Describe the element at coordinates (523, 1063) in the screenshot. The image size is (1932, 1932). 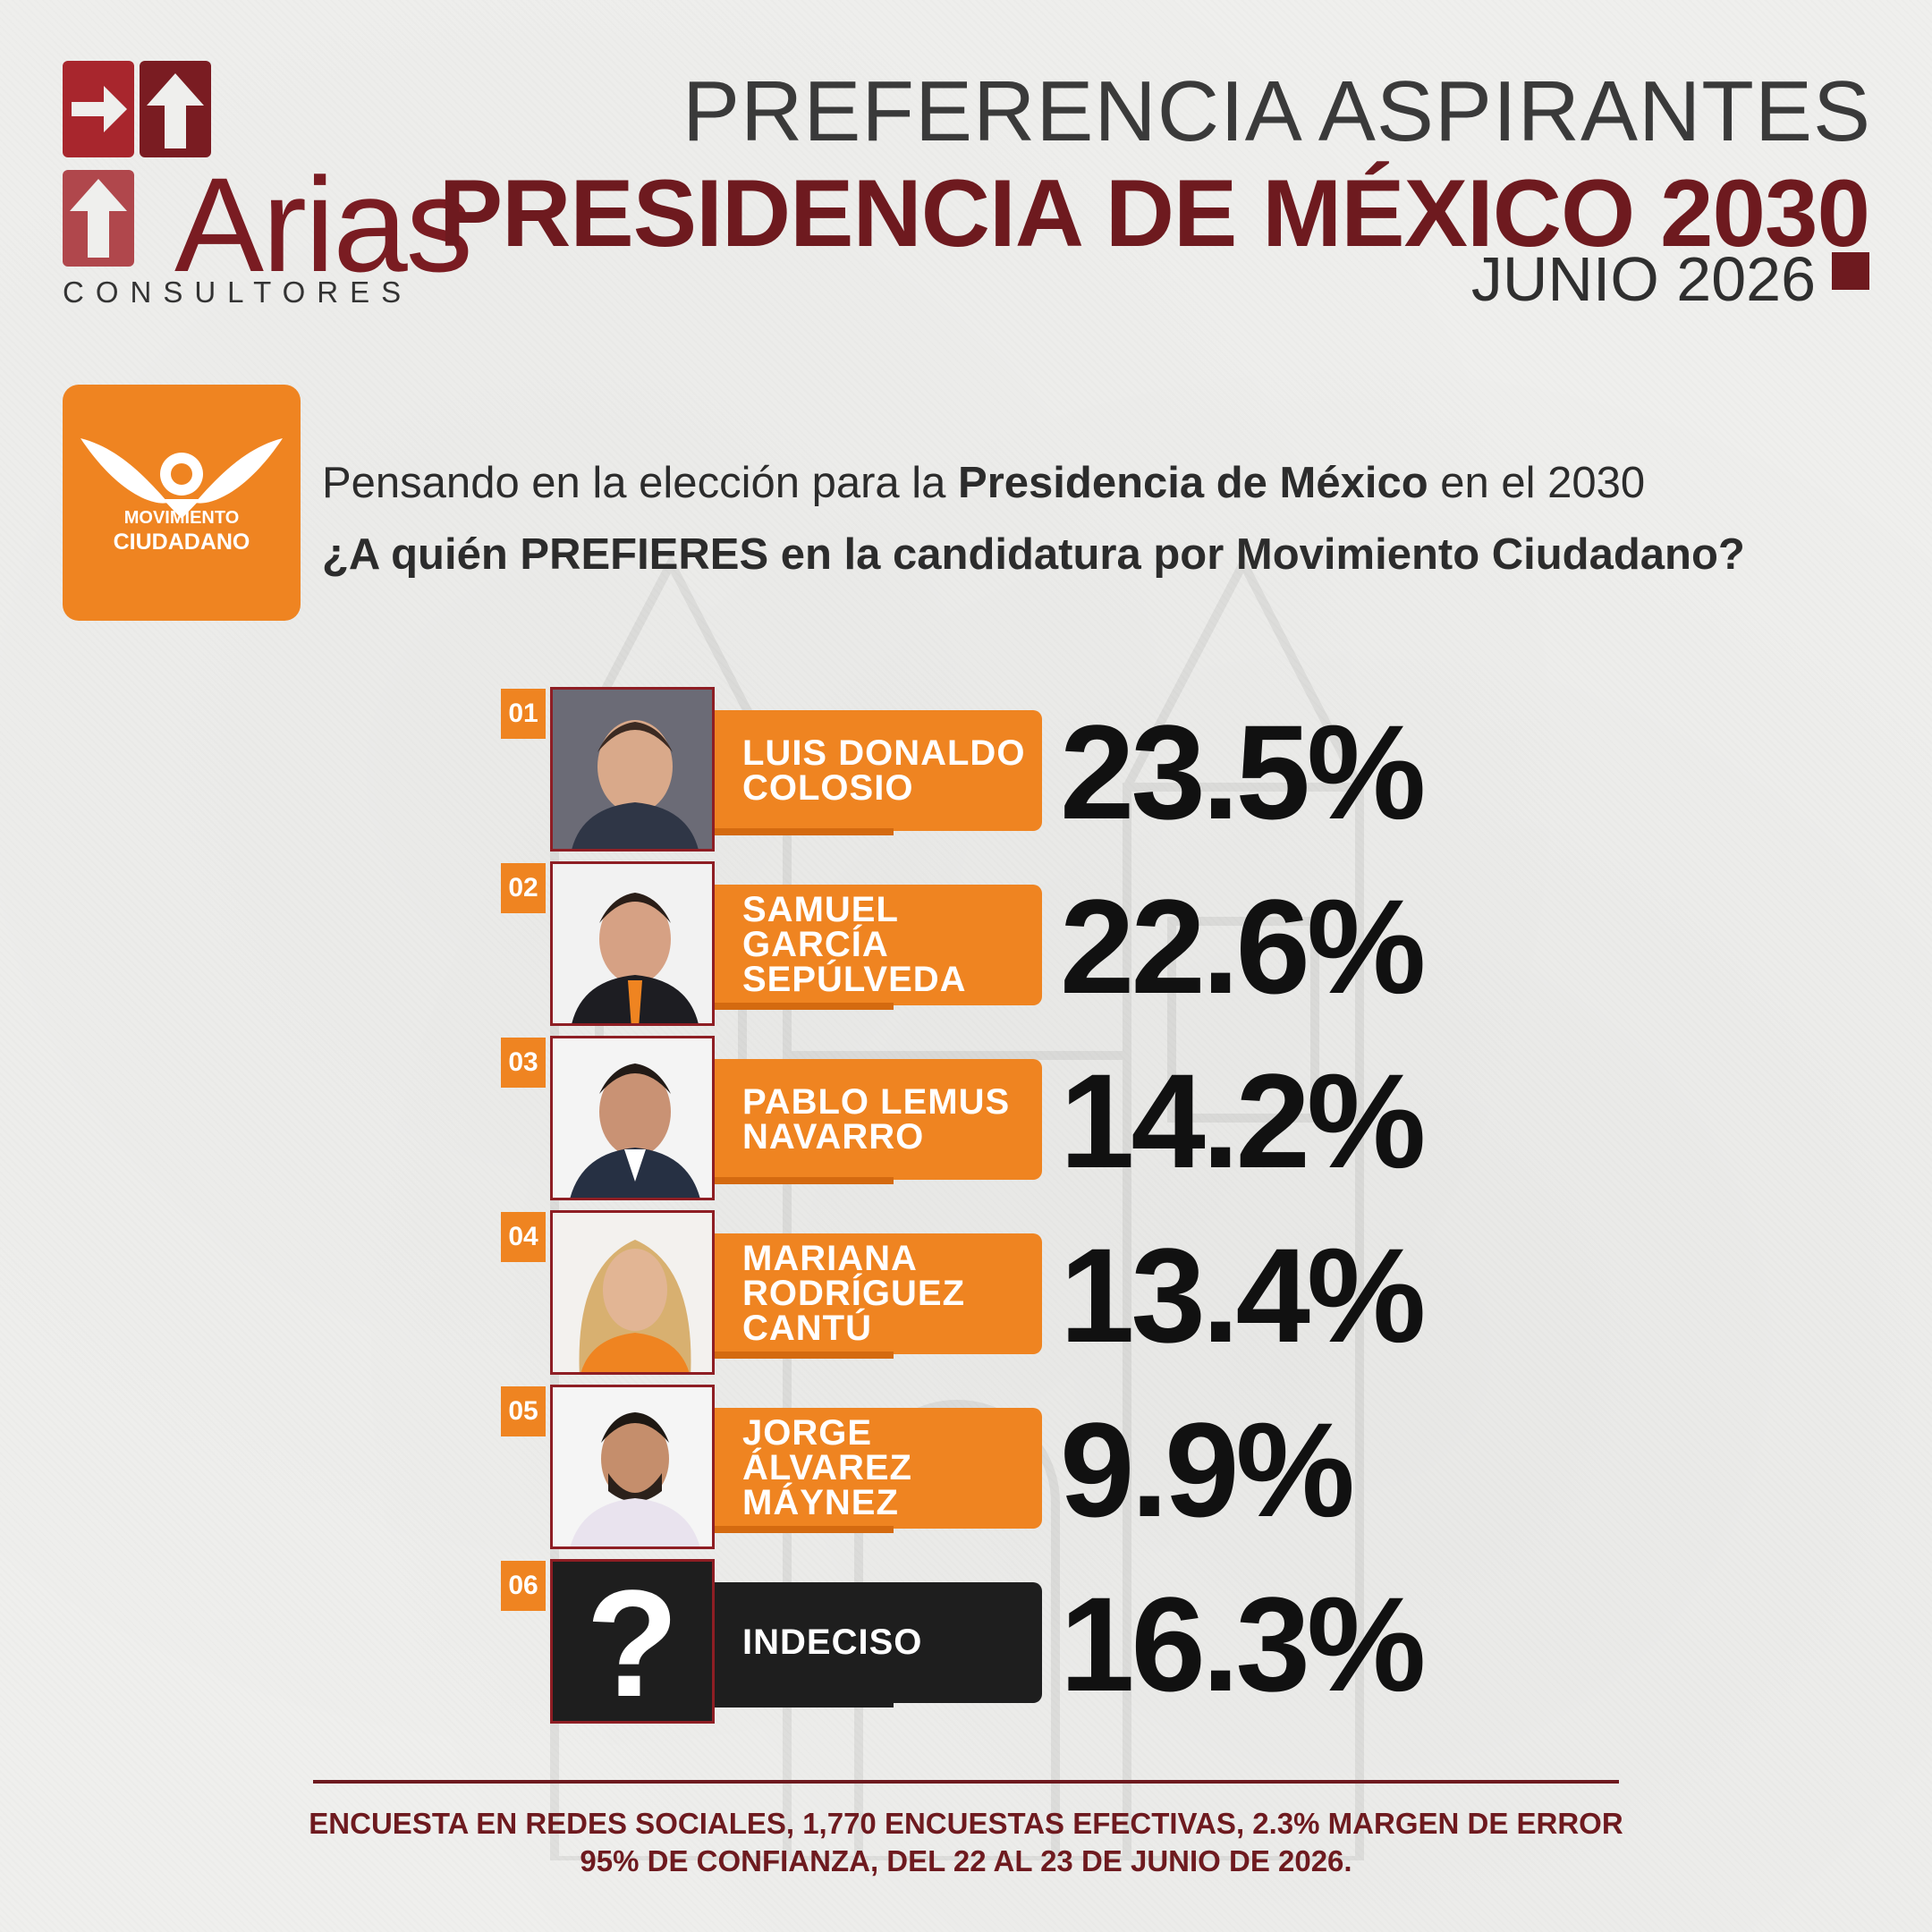
I see `rank-number: 03` at that location.